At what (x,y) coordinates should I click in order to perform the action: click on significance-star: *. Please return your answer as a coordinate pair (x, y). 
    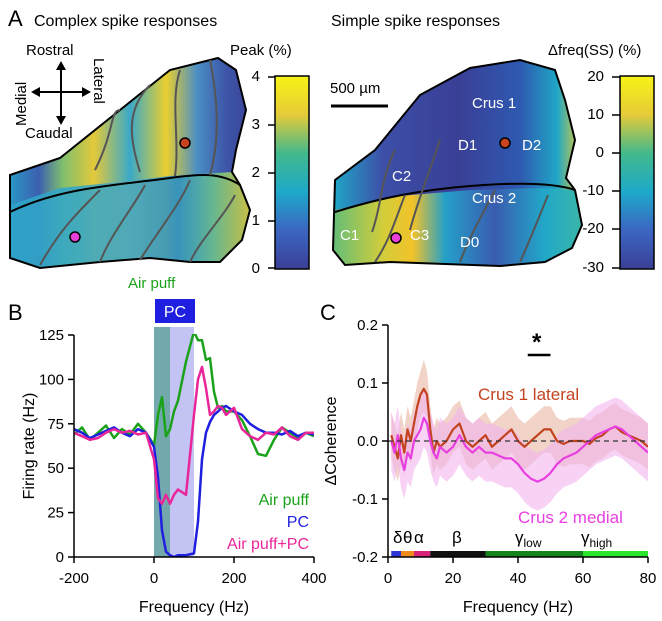
    Looking at the image, I should click on (537, 342).